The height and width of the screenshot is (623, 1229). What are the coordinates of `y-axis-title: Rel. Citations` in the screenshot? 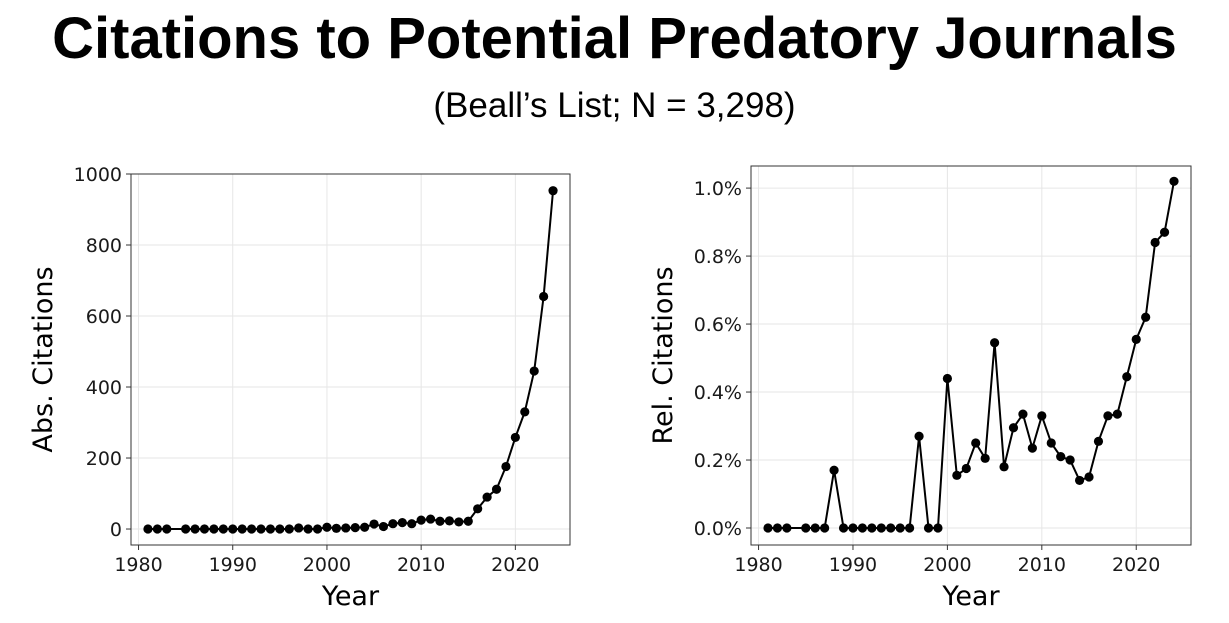 It's located at (663, 355).